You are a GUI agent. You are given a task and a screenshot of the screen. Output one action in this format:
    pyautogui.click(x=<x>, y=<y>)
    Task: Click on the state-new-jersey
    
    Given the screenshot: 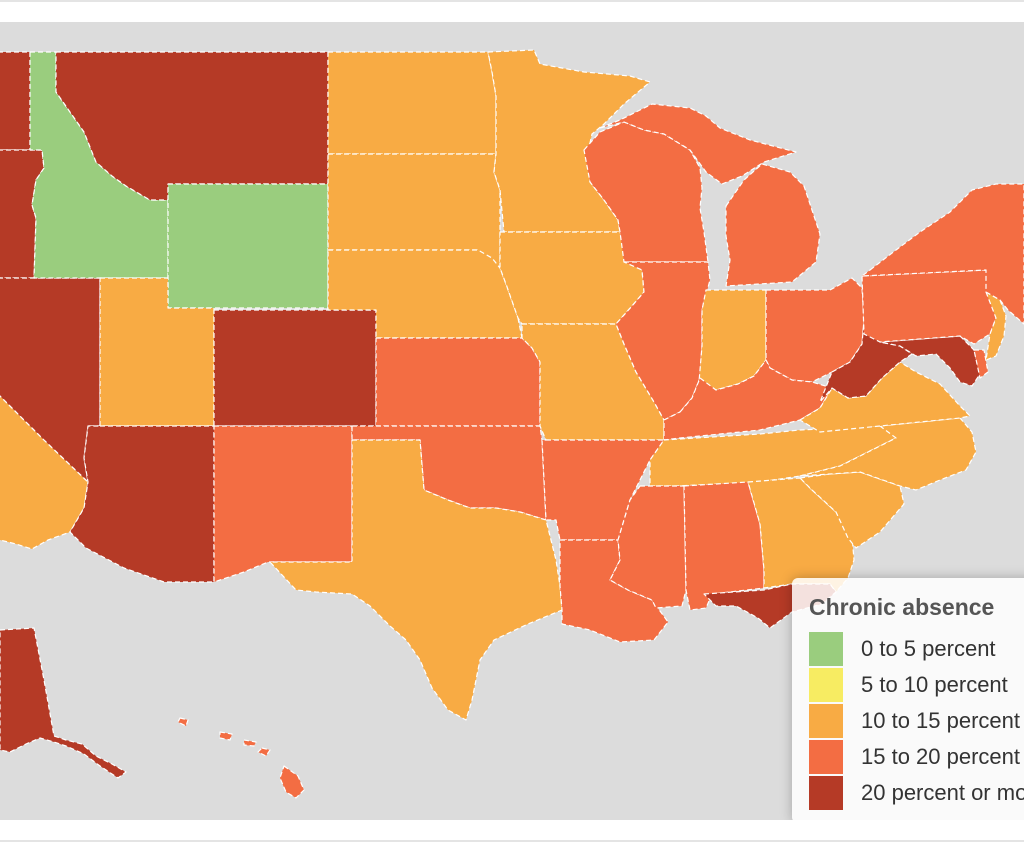 What is the action you would take?
    pyautogui.click(x=996, y=326)
    